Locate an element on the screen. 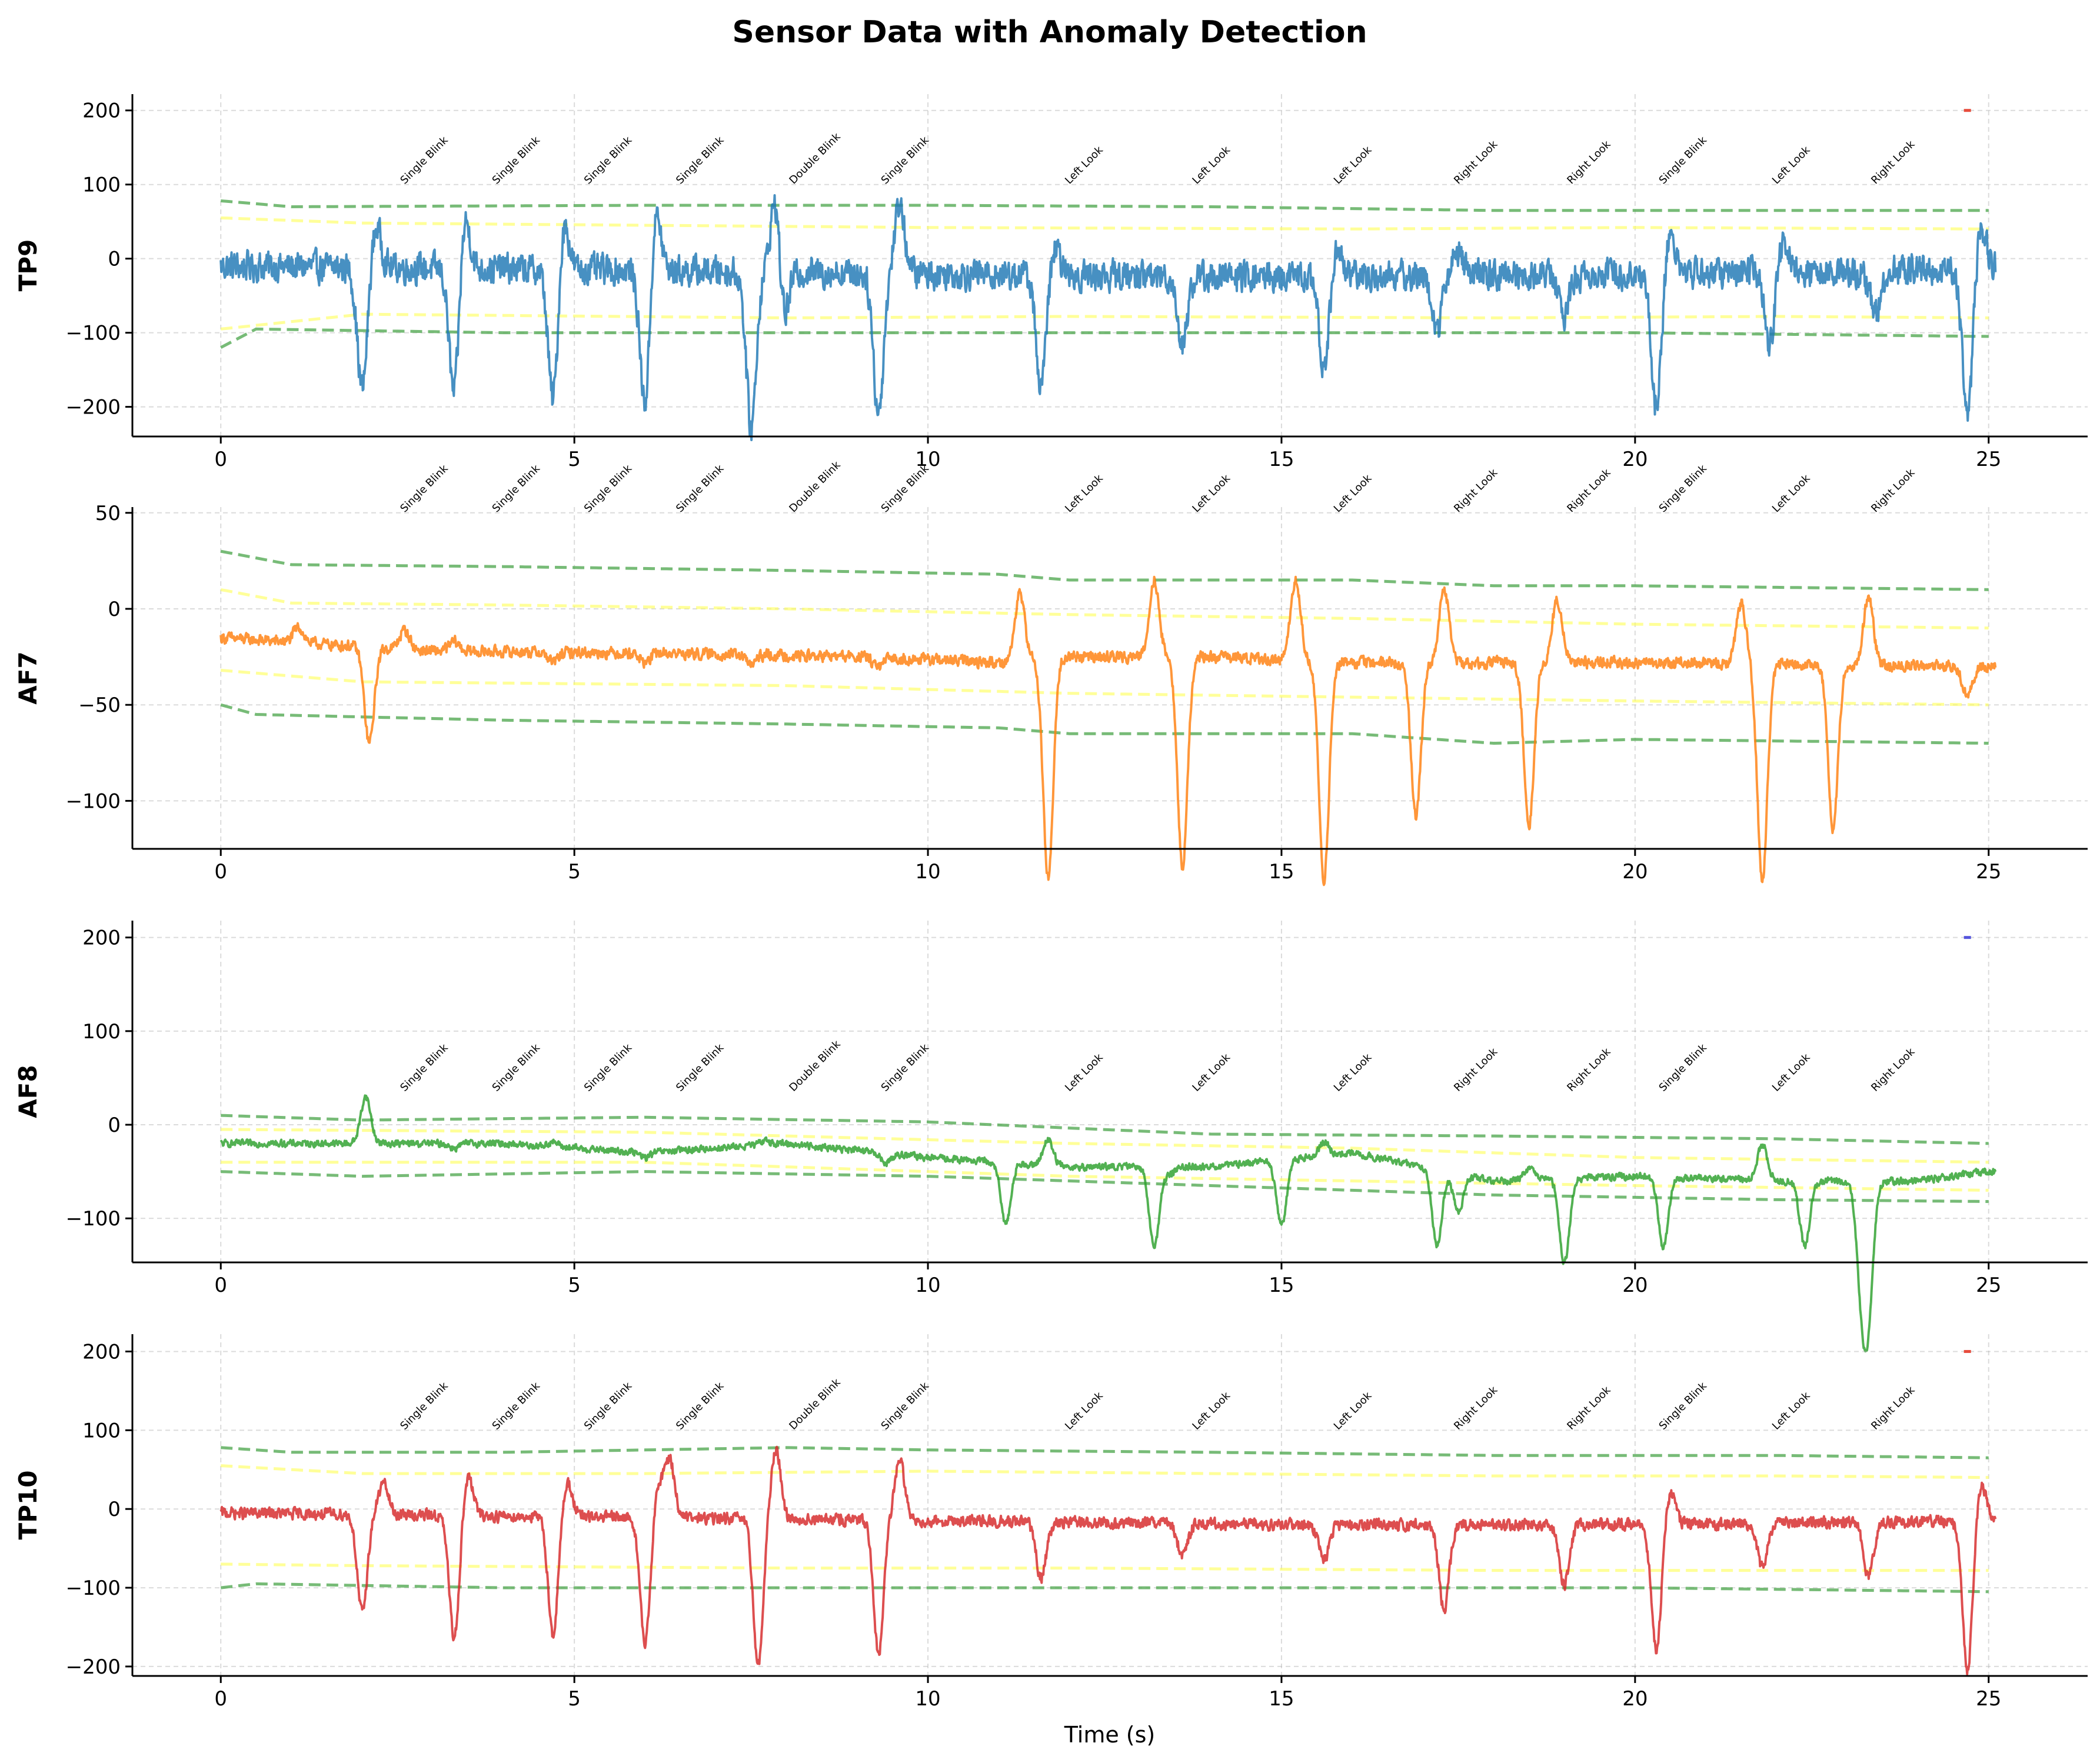 This screenshot has width=2100, height=1763. y-axis-label: TP10 is located at coordinates (28, 1505).